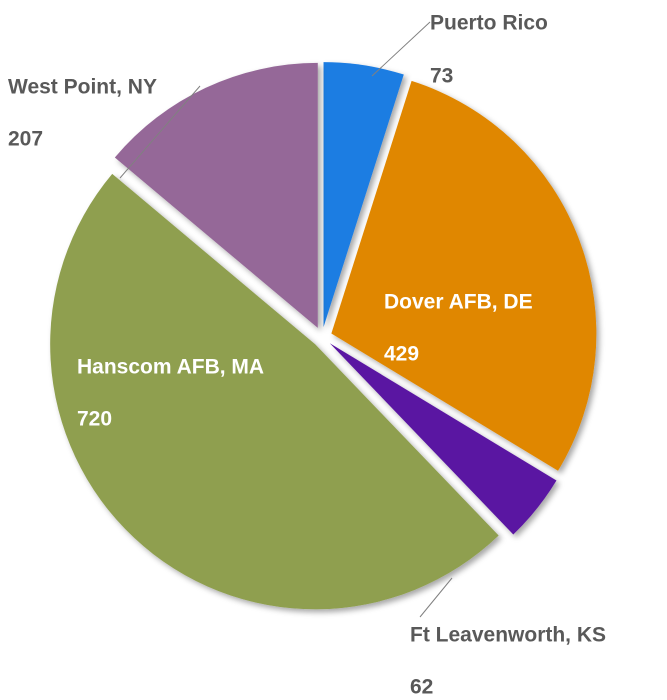 This screenshot has height=700, width=667. I want to click on slice-label: West Point, NY, so click(82, 87).